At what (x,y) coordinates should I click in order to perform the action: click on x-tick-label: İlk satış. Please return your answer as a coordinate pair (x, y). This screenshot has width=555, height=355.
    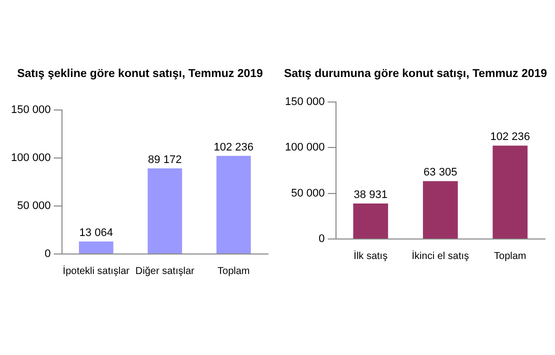
    Looking at the image, I should click on (371, 256).